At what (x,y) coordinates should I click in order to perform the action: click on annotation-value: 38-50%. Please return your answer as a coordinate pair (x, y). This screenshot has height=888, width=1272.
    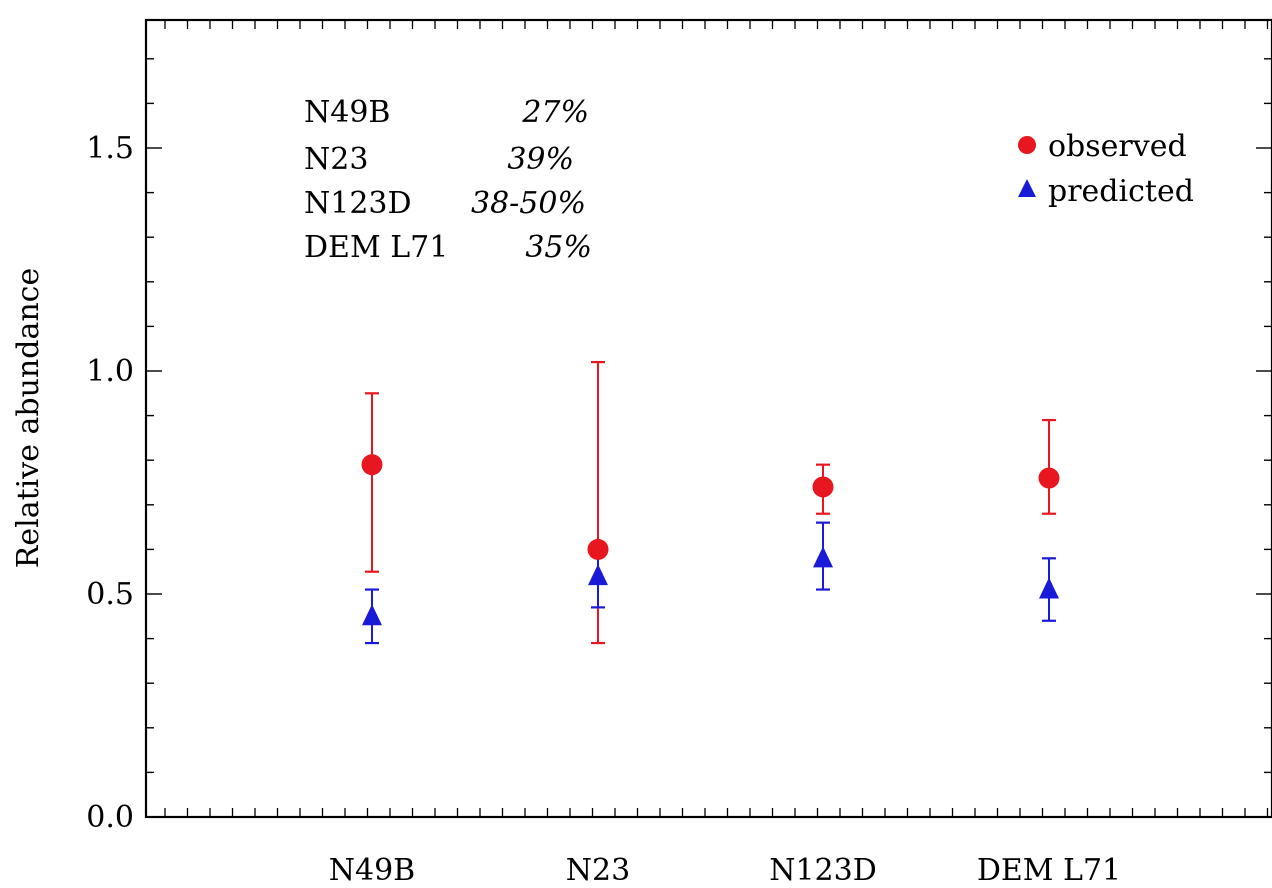
    Looking at the image, I should click on (528, 203).